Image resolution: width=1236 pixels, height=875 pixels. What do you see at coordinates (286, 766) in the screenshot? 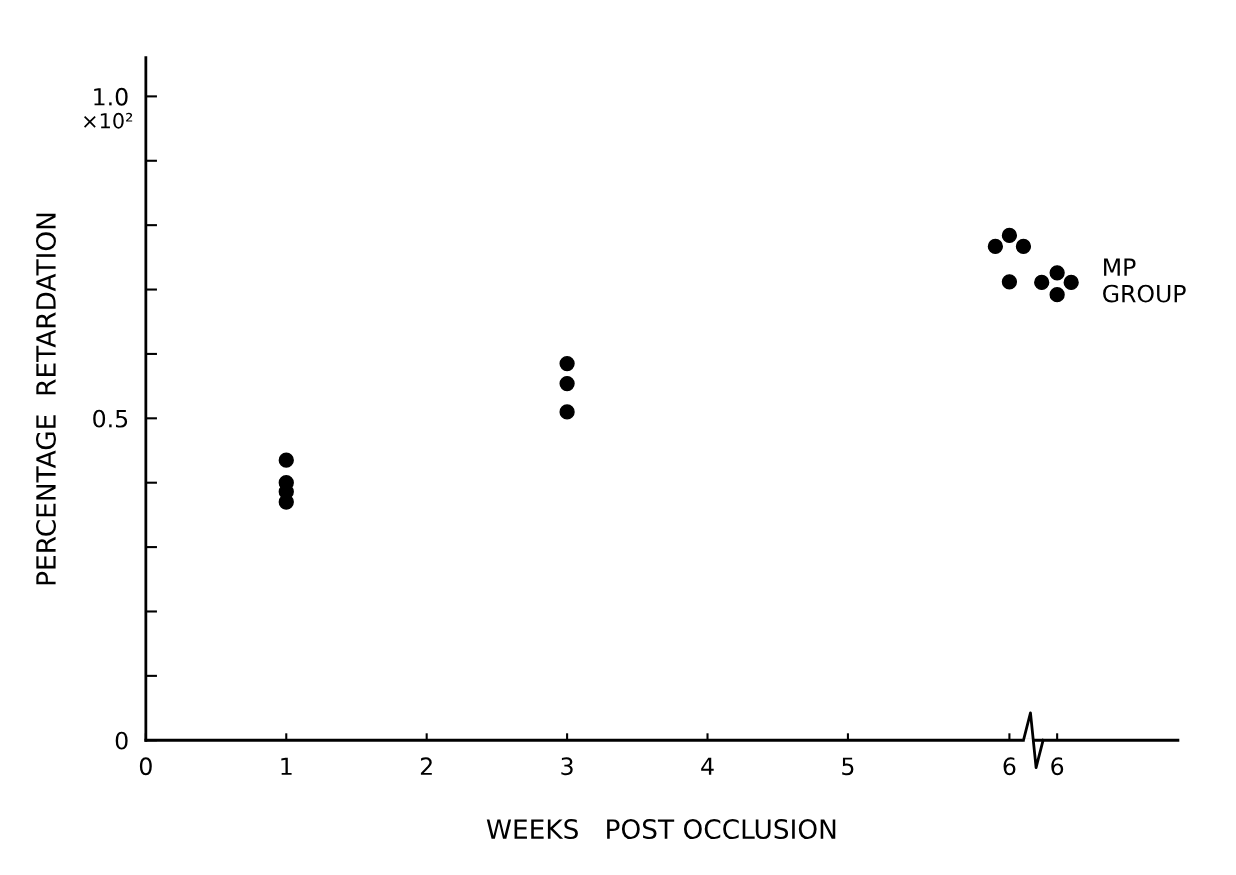
I see `x-tick-label: 1` at bounding box center [286, 766].